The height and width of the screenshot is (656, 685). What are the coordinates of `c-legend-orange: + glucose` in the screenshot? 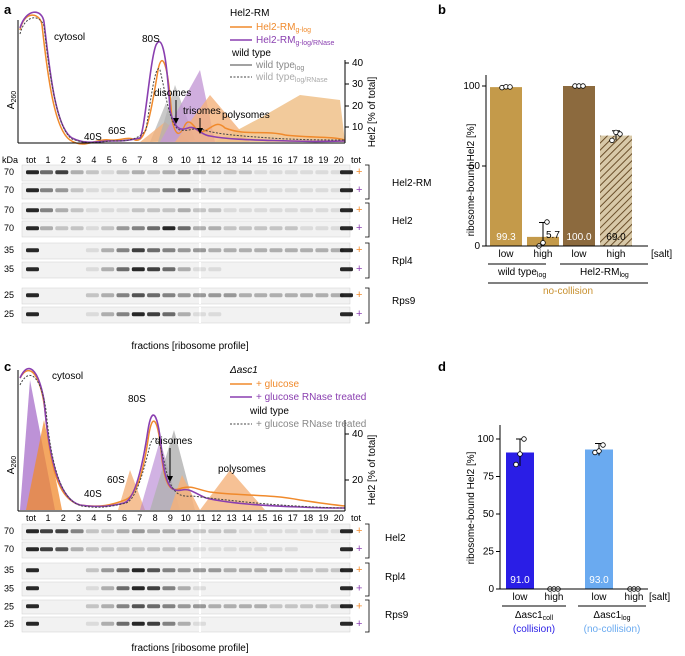 It's located at (278, 384).